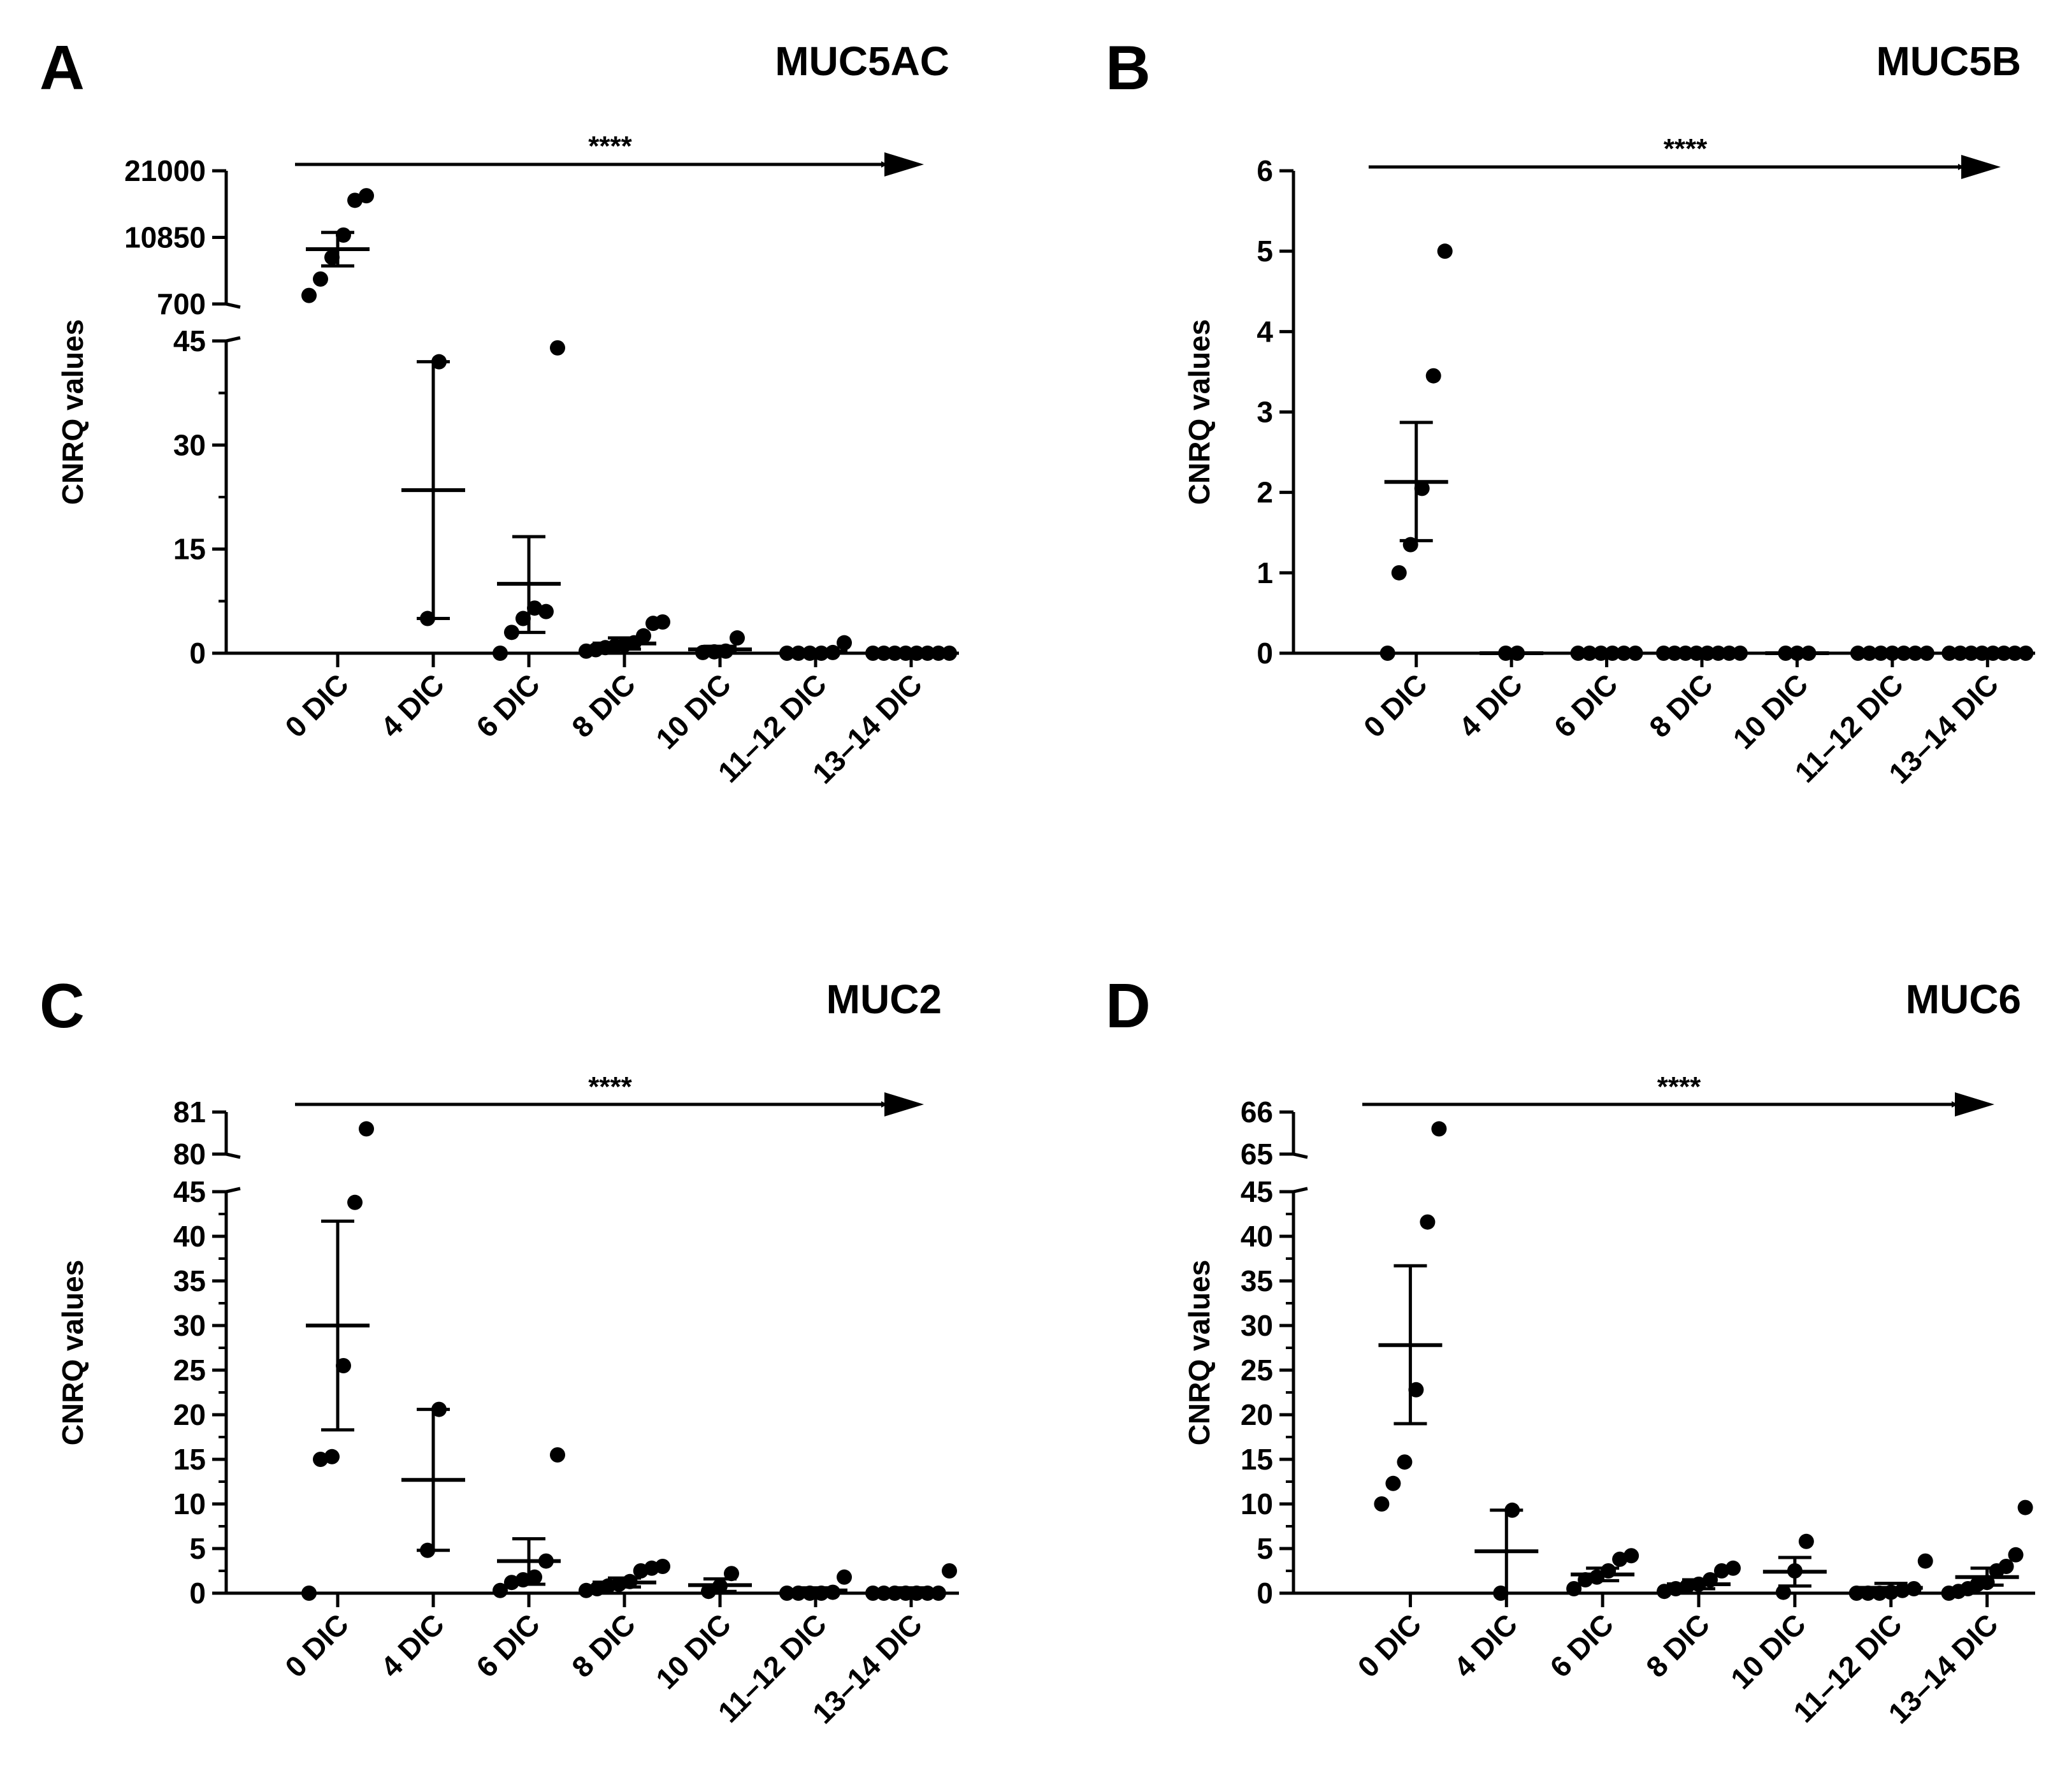 Image resolution: width=2067 pixels, height=1792 pixels. What do you see at coordinates (189, 1154) in the screenshot?
I see `y-tick-label: 80` at bounding box center [189, 1154].